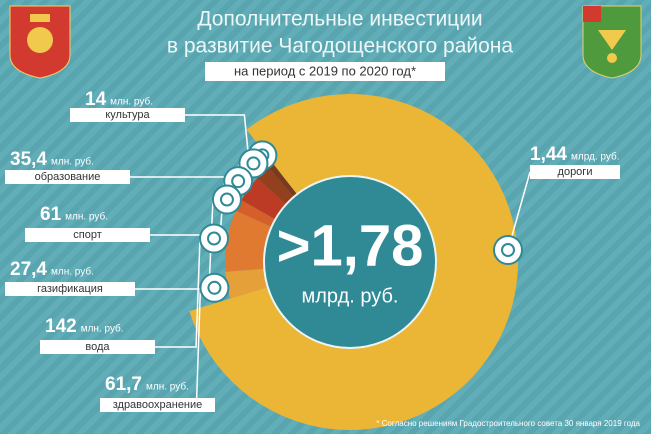  Describe the element at coordinates (28, 269) in the screenshot. I see `value-label: 27,4` at that location.